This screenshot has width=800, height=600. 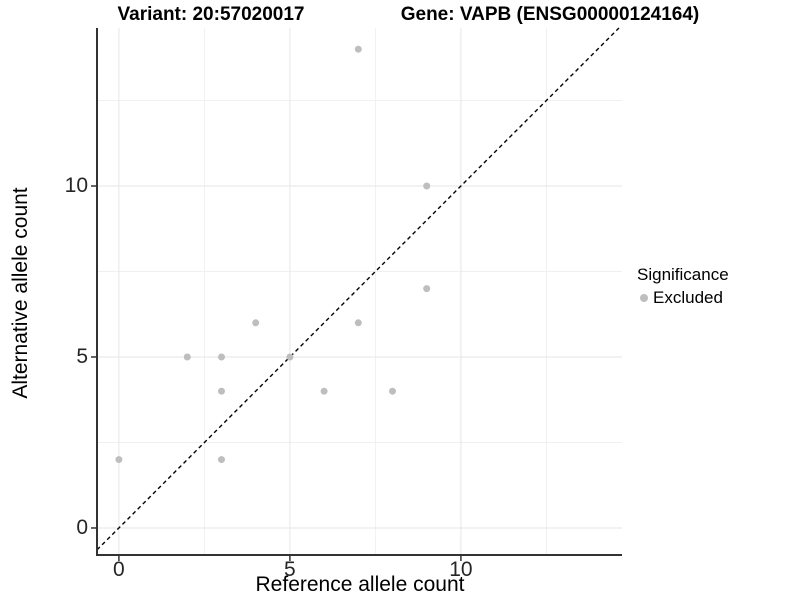 What do you see at coordinates (461, 569) in the screenshot?
I see `x-tick-label: 10` at bounding box center [461, 569].